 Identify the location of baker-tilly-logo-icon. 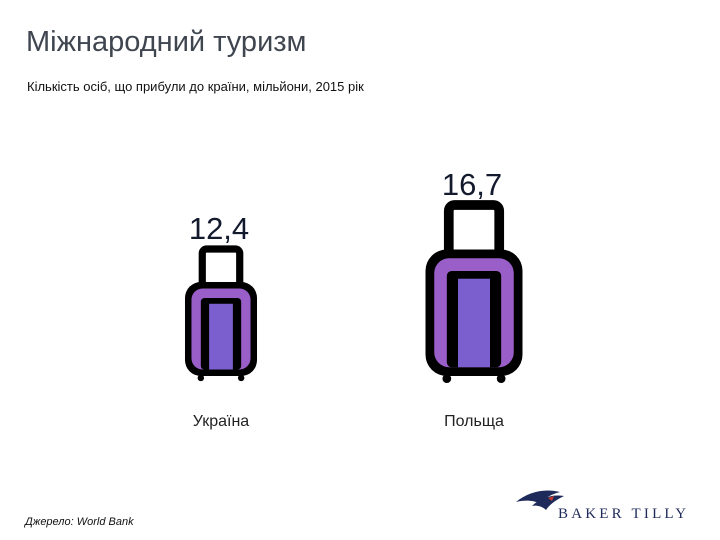
(540, 500).